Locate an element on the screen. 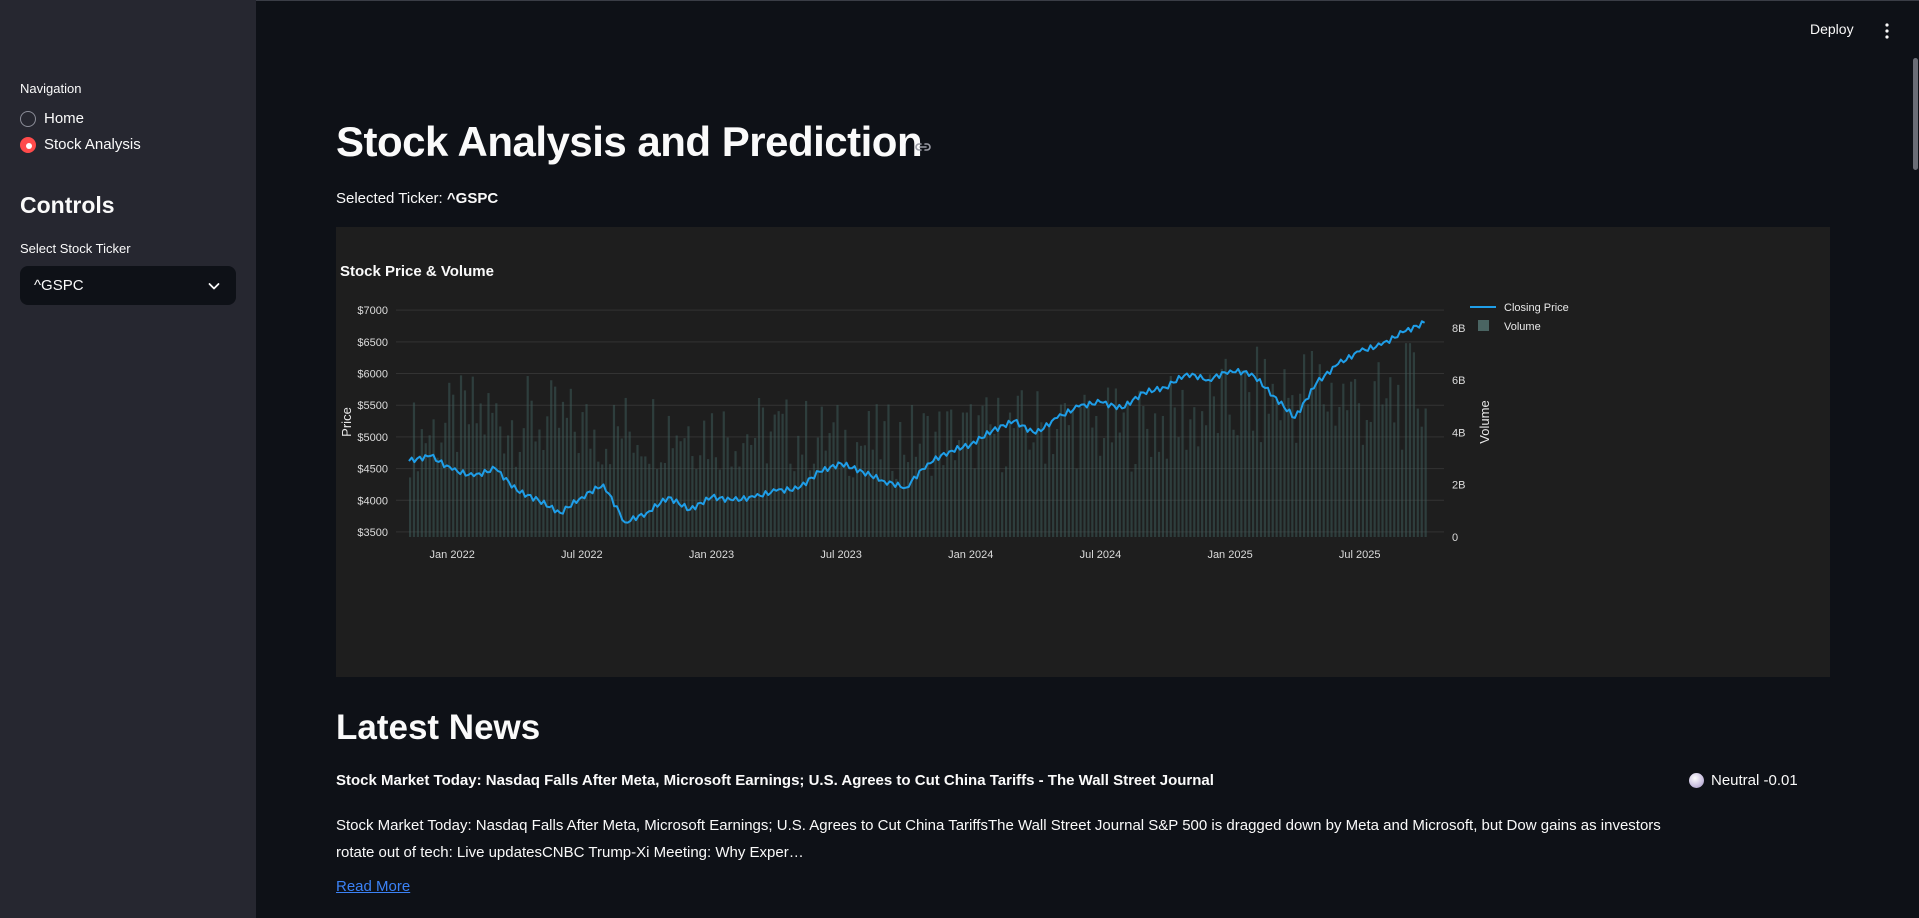 This screenshot has height=918, width=1919. y-tick-label: $6000 is located at coordinates (372, 375).